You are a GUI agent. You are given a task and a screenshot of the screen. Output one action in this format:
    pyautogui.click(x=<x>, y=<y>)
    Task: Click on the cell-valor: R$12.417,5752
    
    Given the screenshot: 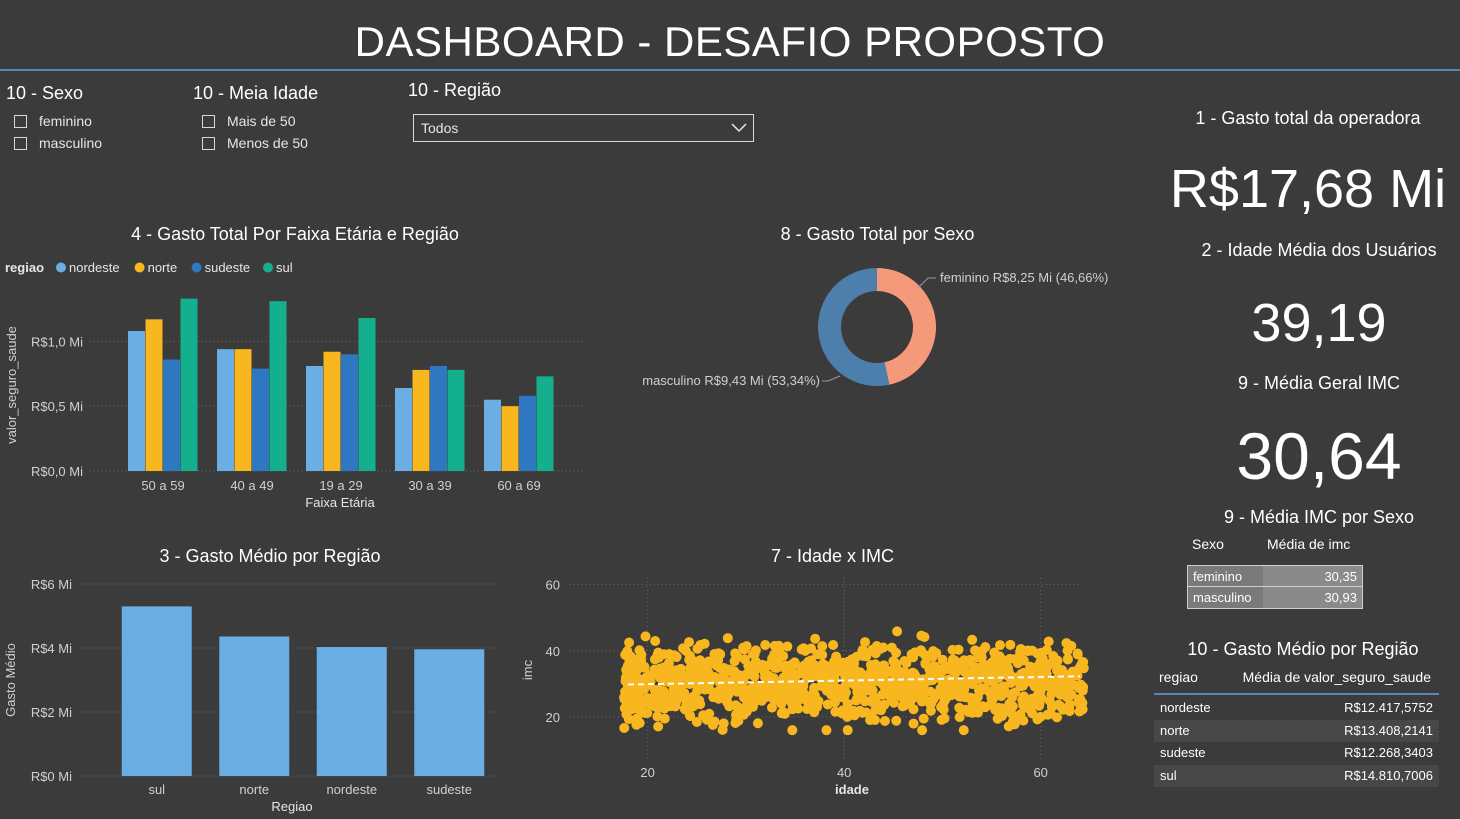 What is the action you would take?
    pyautogui.click(x=1388, y=707)
    